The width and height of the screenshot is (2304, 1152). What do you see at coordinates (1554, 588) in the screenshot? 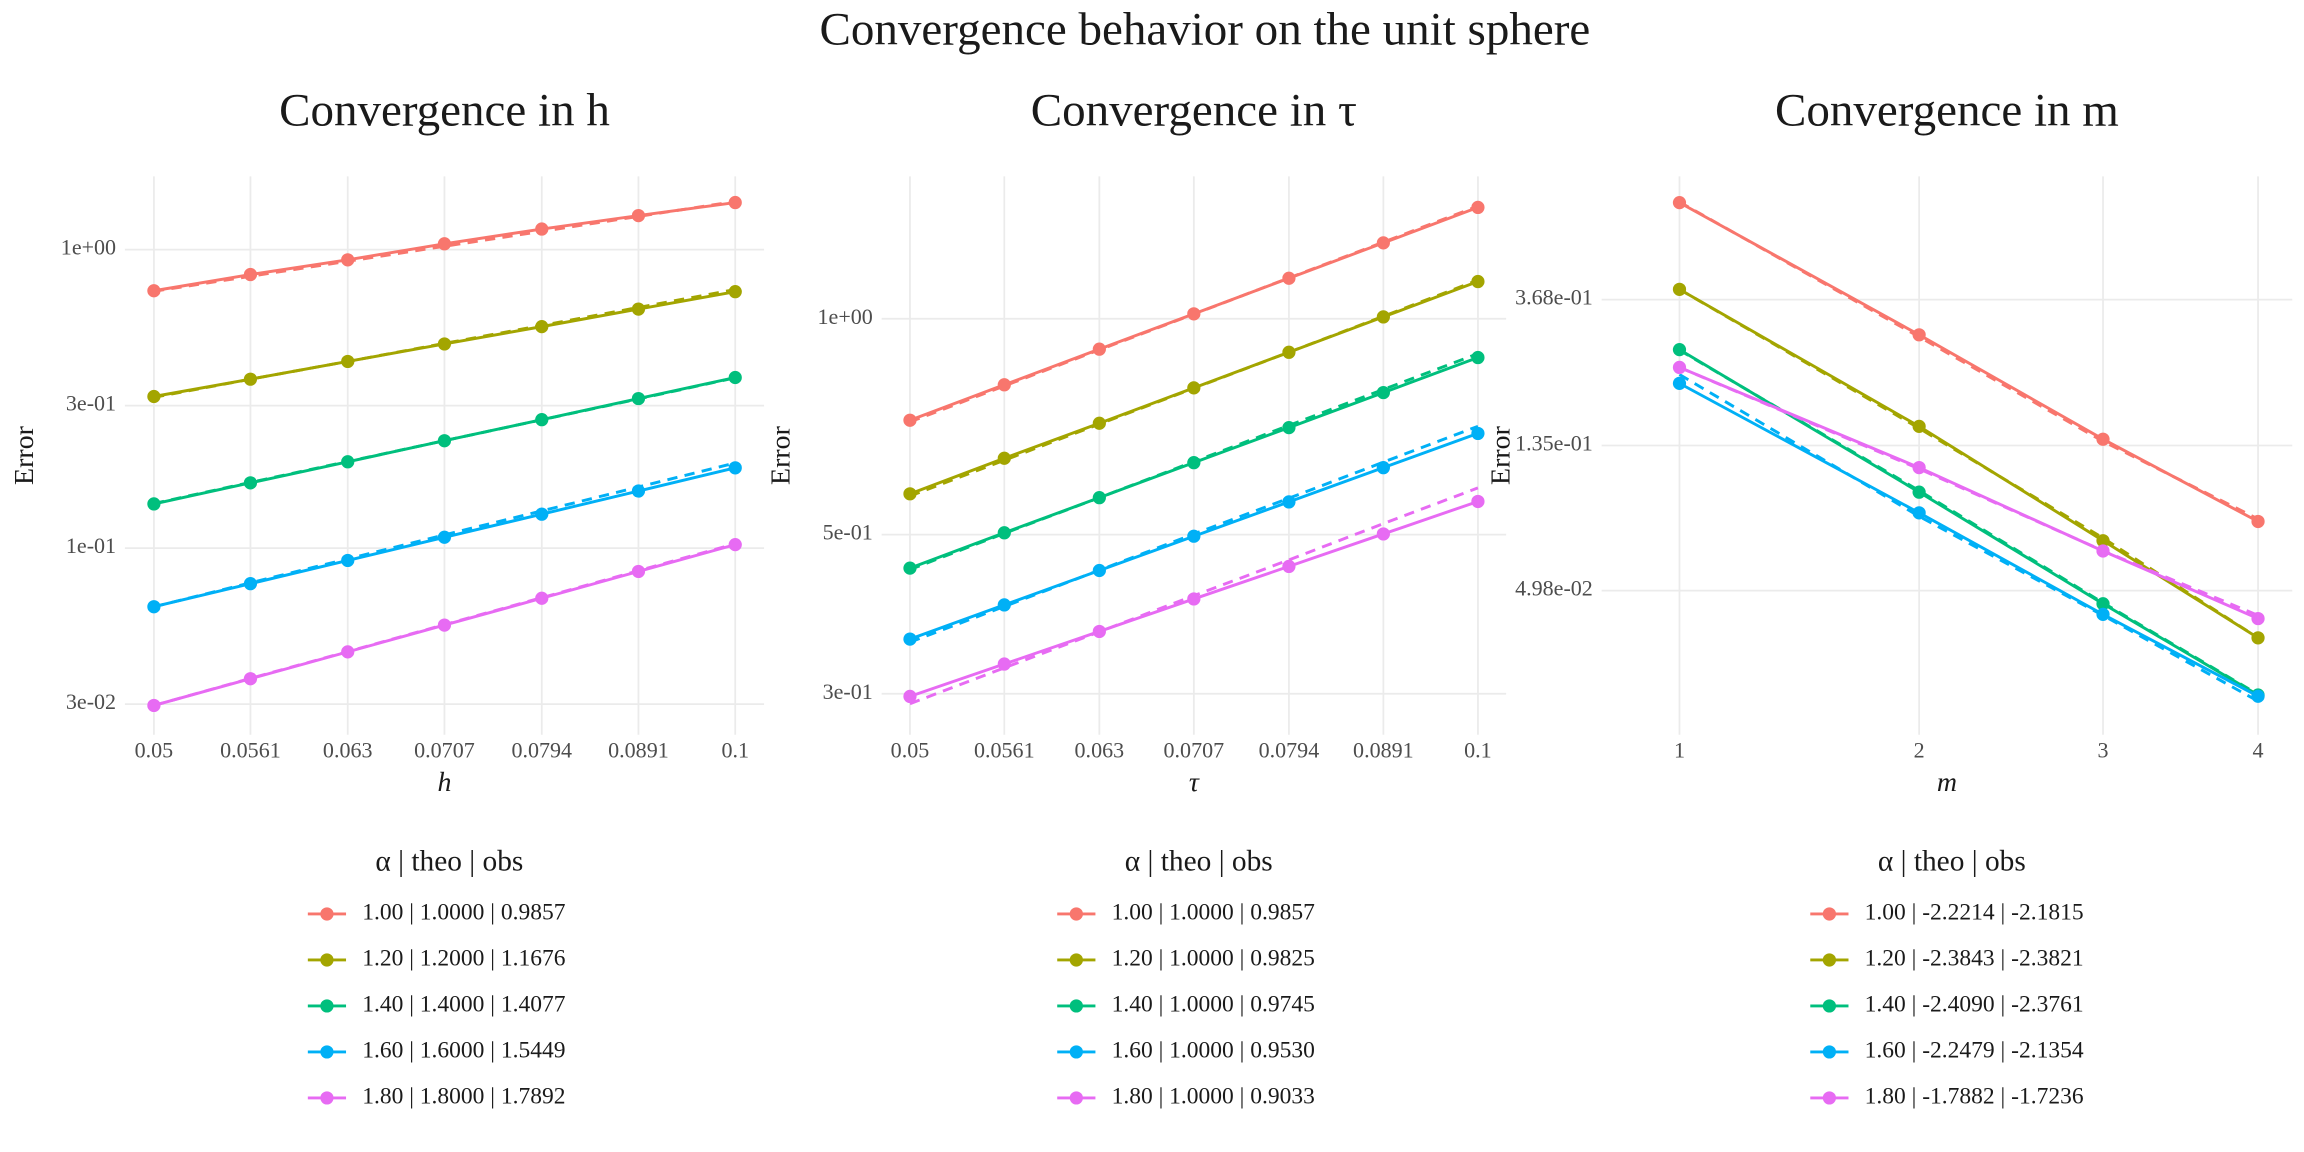
I see `y-tick-label: 4.98e-02` at bounding box center [1554, 588].